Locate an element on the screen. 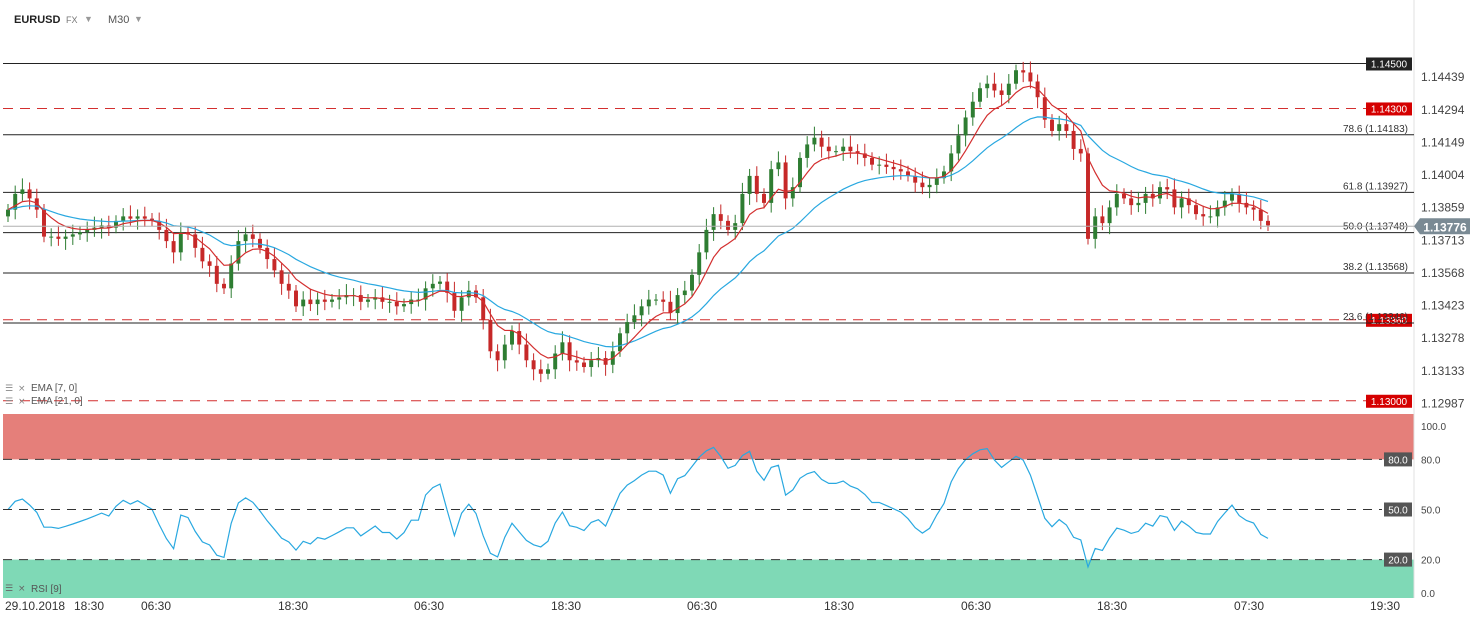  rsi-level-label: 20.0 is located at coordinates (1398, 561).